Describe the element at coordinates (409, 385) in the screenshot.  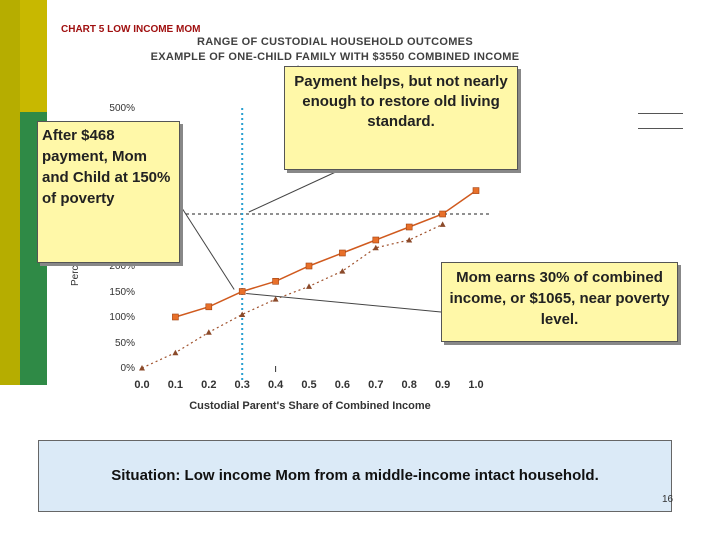
I see `x-tick-label: 0.8` at that location.